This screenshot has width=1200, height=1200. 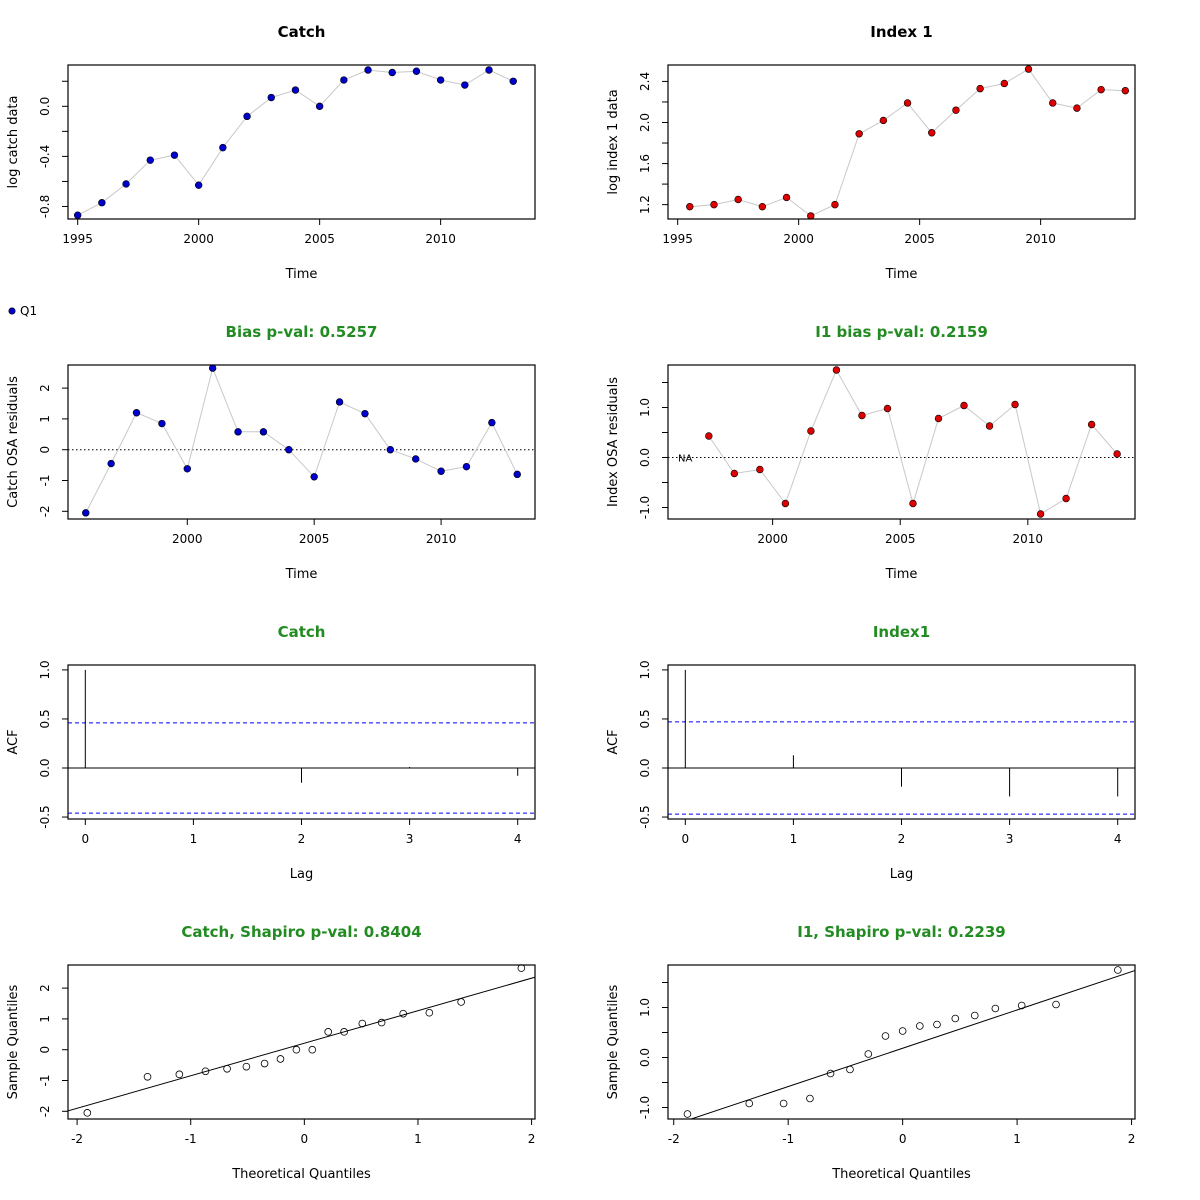 What do you see at coordinates (194, 839) in the screenshot?
I see `catch-acf-xtick-label: 1` at bounding box center [194, 839].